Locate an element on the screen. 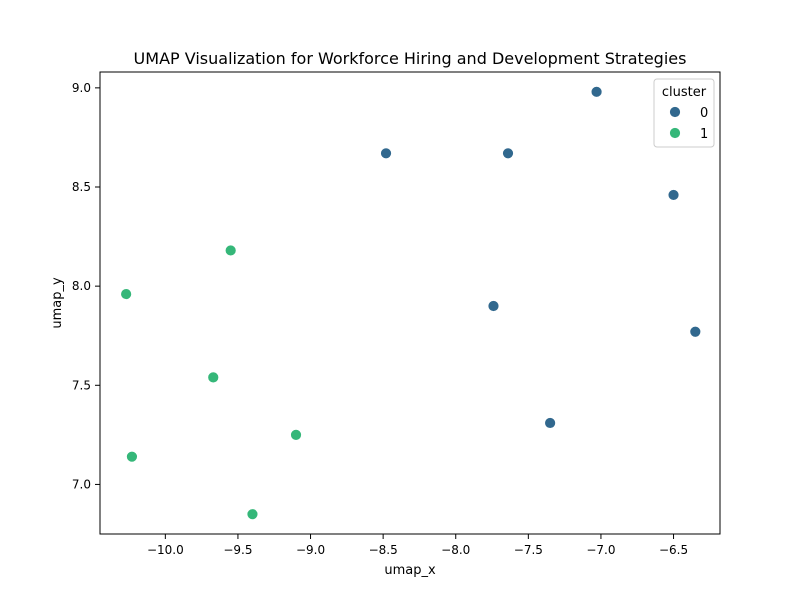 This screenshot has height=600, width=800. x-tick-label: −9.5 is located at coordinates (237, 550).